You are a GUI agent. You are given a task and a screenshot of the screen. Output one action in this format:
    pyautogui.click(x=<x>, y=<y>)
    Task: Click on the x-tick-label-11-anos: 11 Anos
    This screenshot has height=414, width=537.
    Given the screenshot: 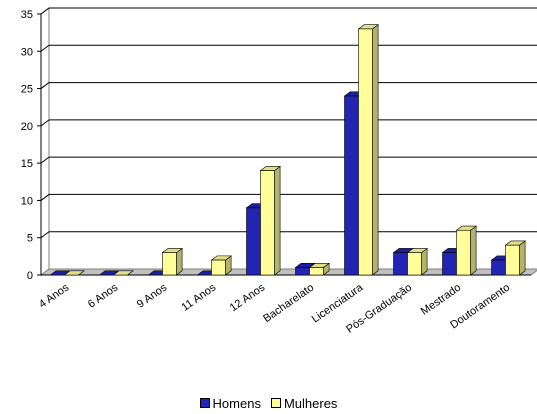 What is the action you would take?
    pyautogui.click(x=198, y=297)
    